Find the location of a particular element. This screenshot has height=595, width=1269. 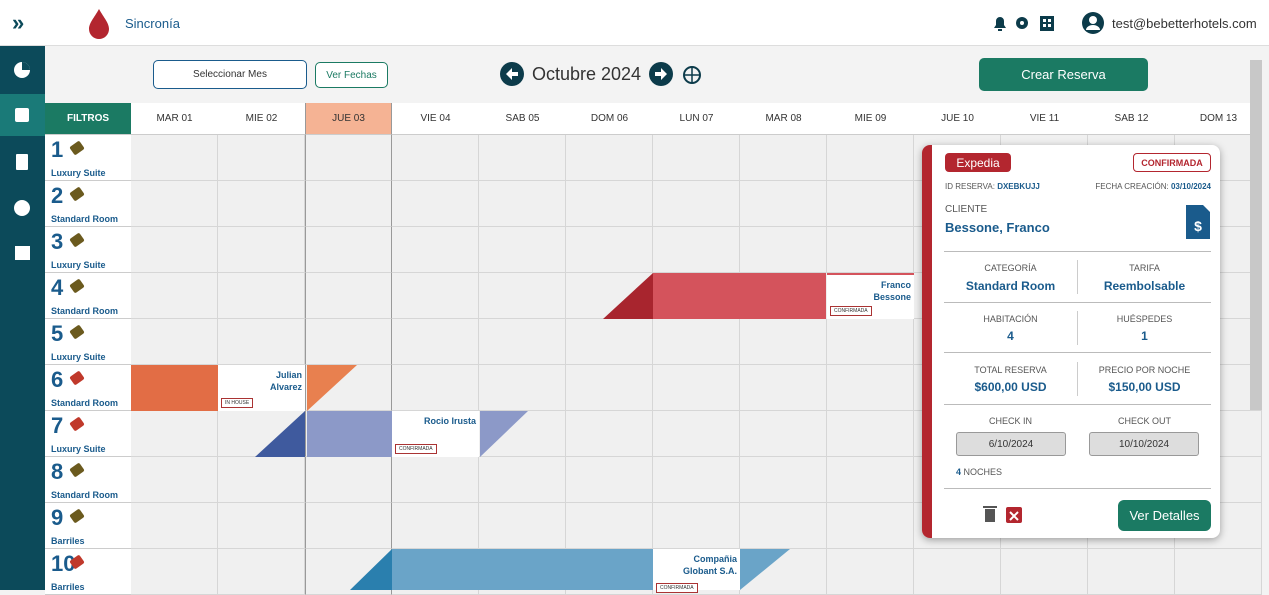

next-month is located at coordinates (661, 74).